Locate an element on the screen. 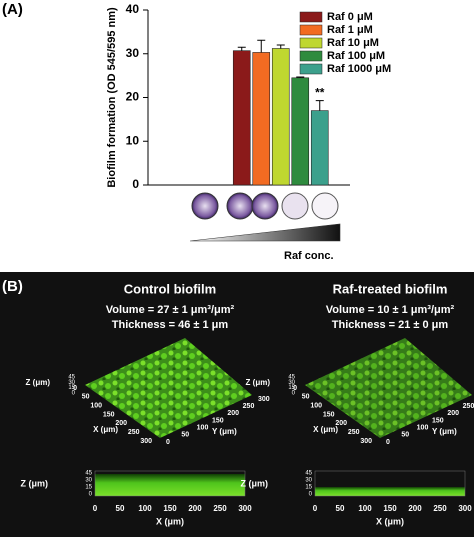 The height and width of the screenshot is (537, 474). concentration-wedge is located at coordinates (265, 232).